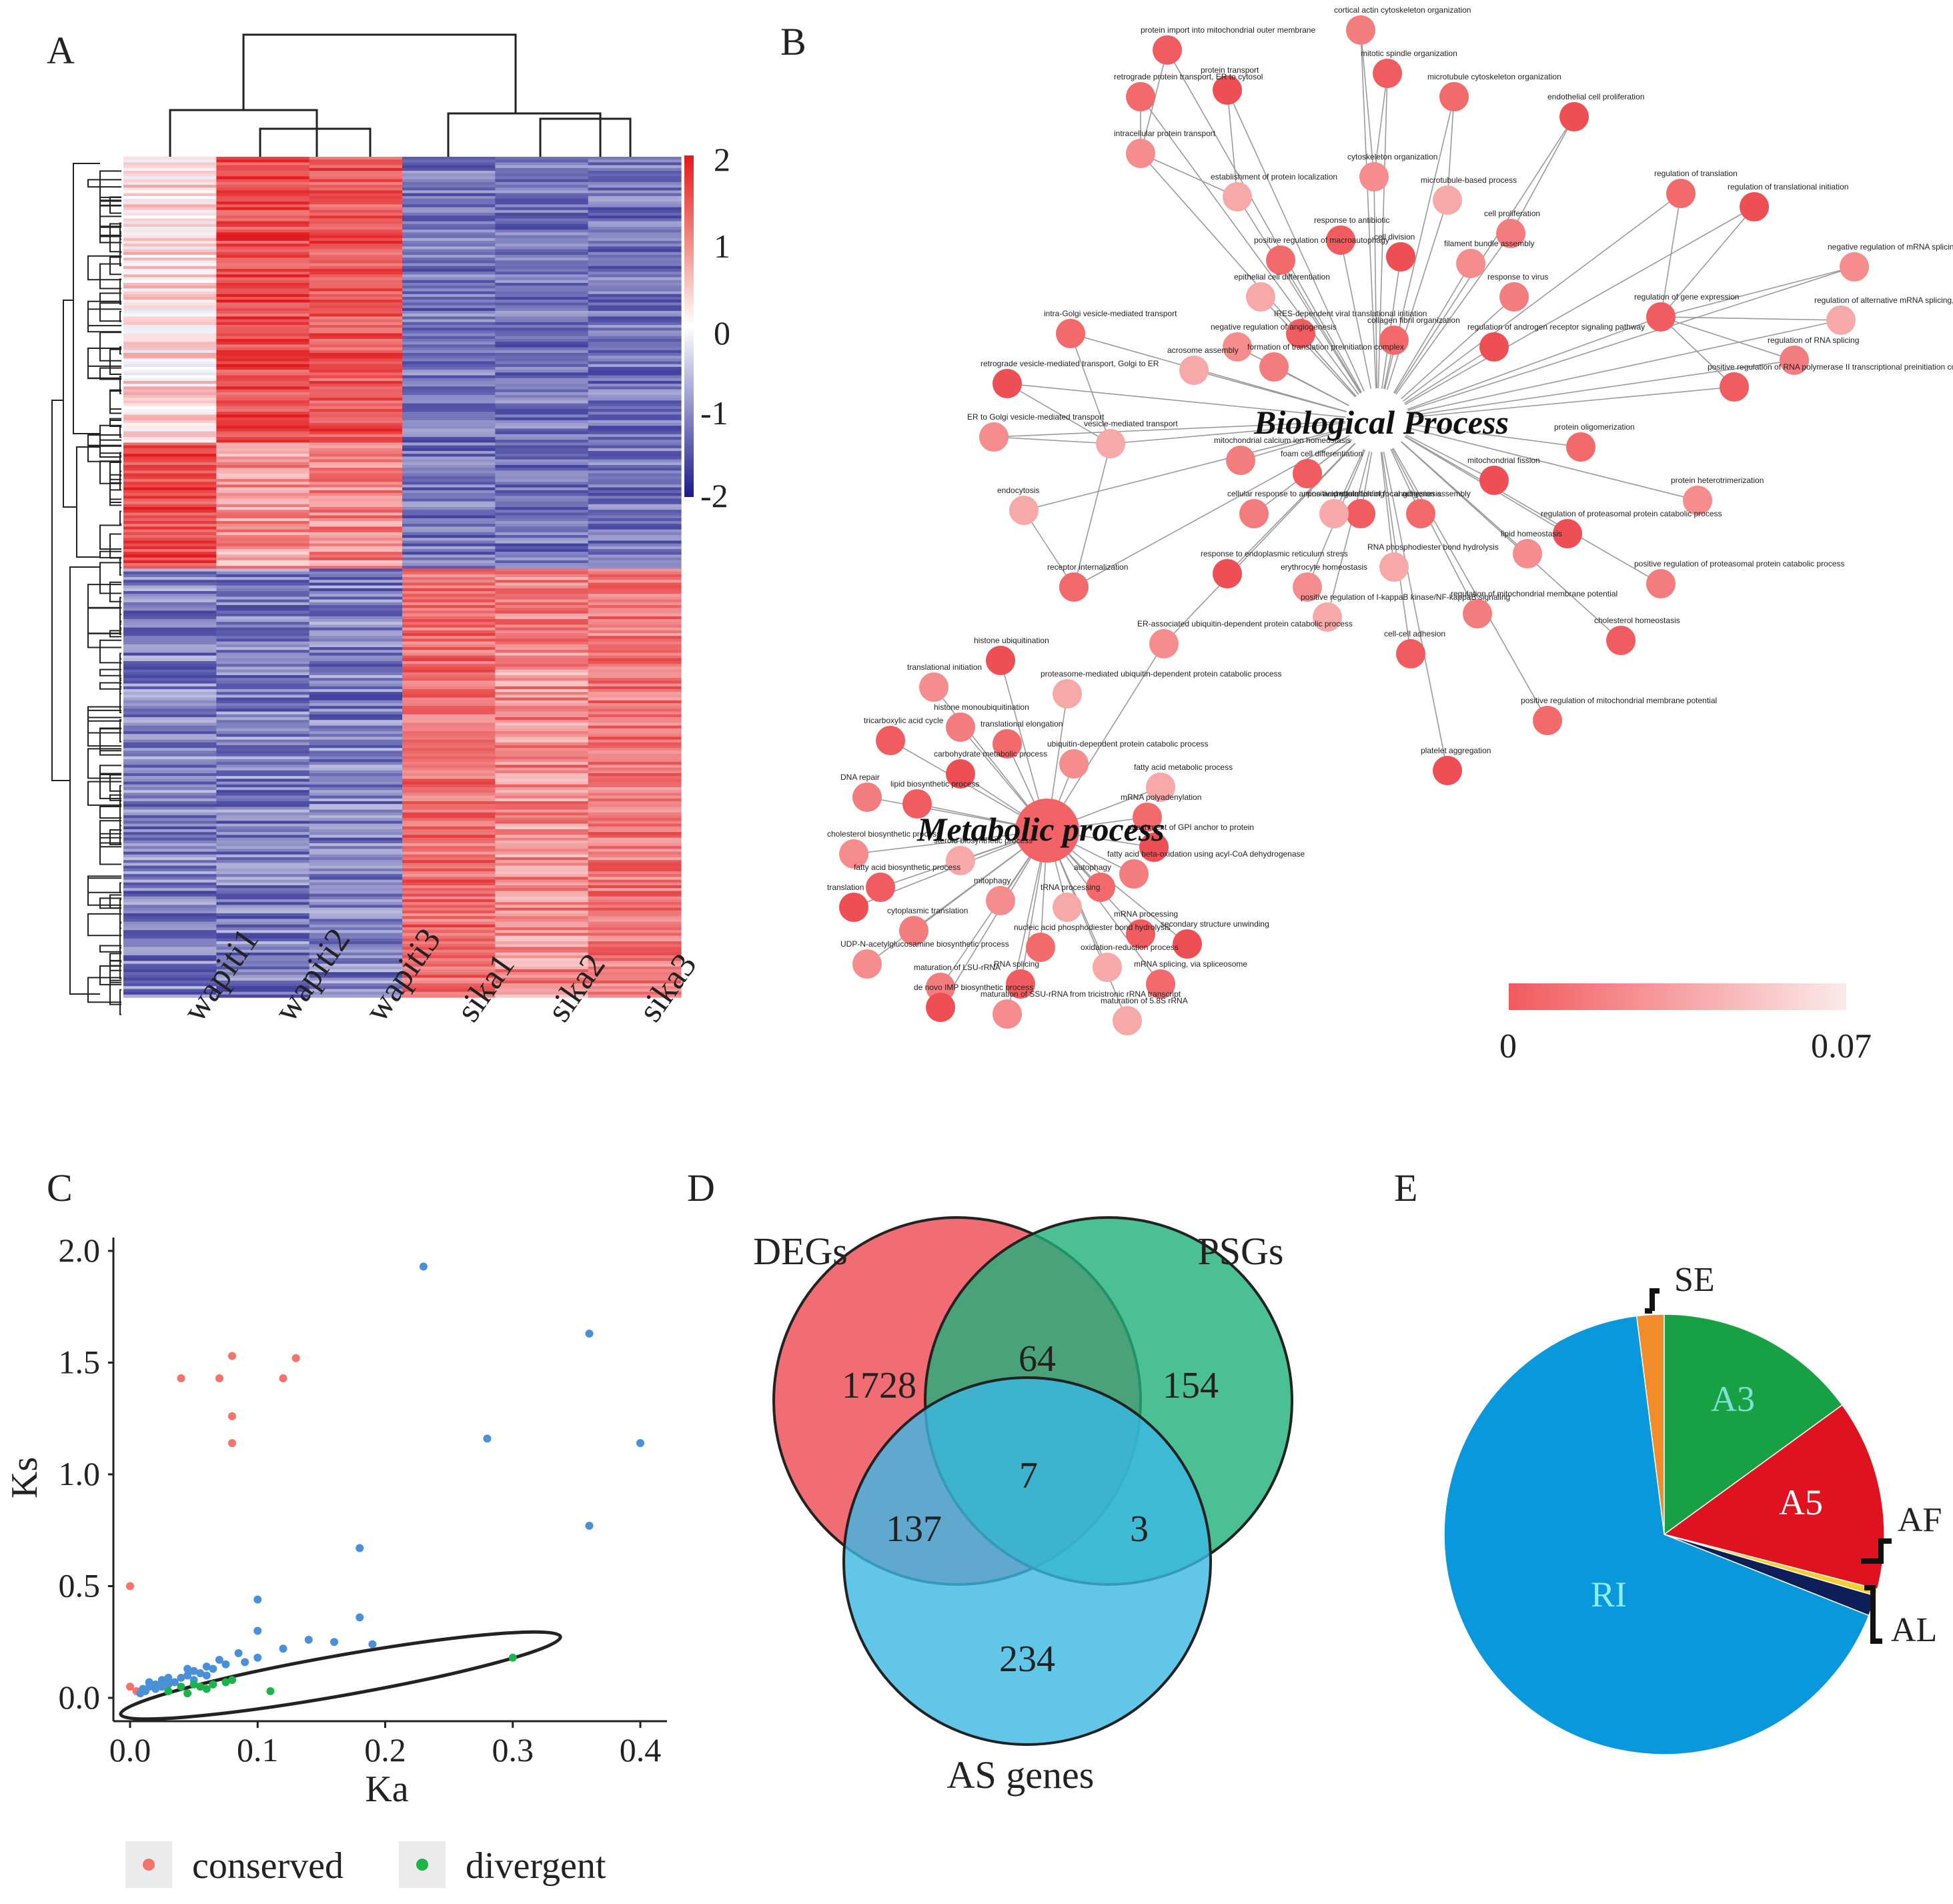 The height and width of the screenshot is (1904, 1953). Describe the element at coordinates (360, 1548) in the screenshot. I see `scatter-point-other` at that location.